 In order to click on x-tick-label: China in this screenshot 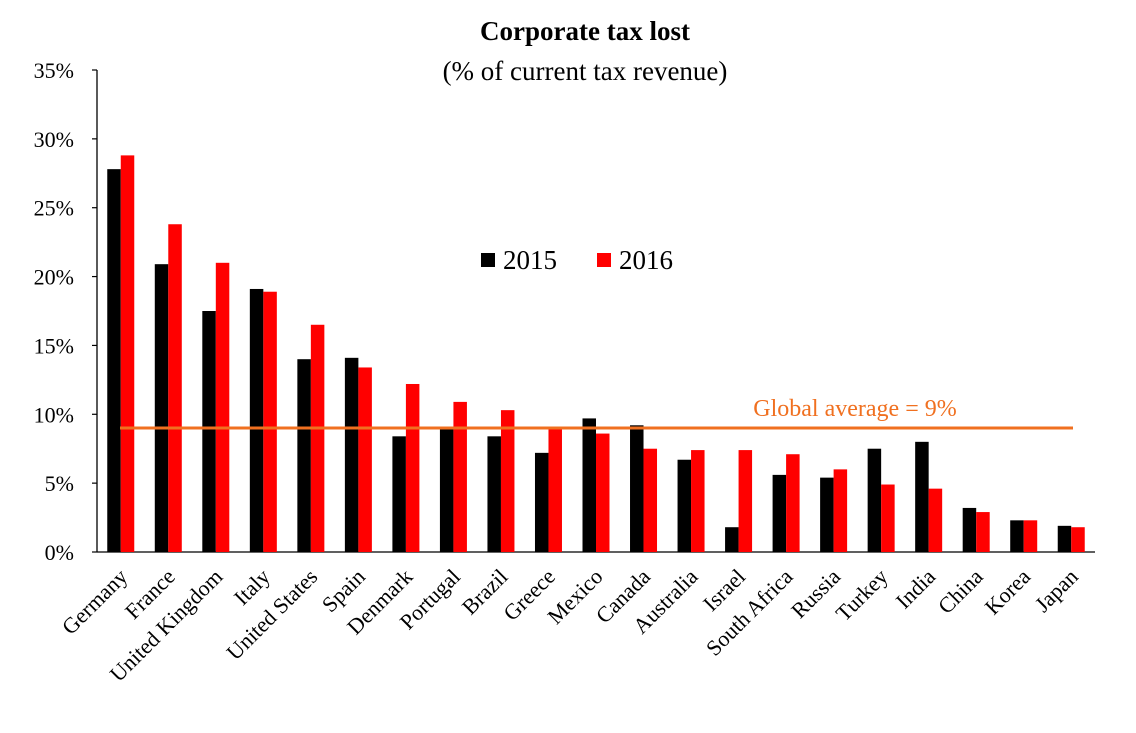, I will do `click(960, 591)`.